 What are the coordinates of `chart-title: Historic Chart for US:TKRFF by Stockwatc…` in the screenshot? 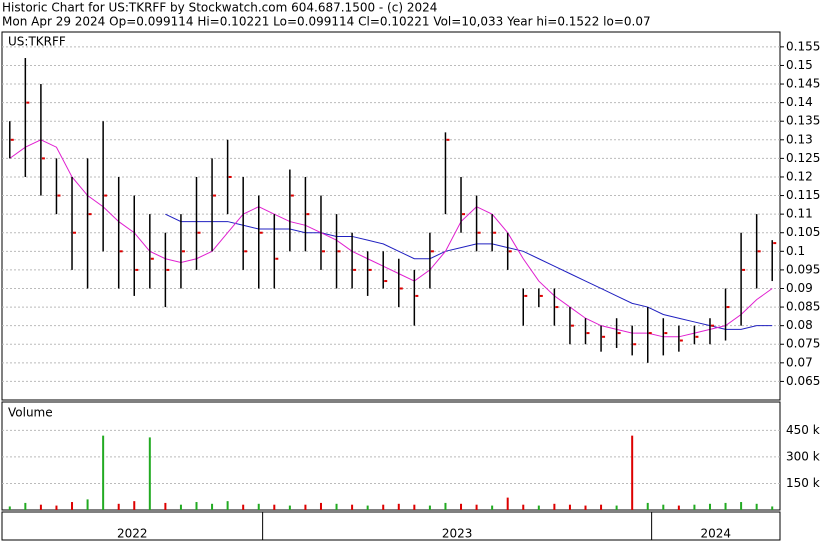 It's located at (219, 8).